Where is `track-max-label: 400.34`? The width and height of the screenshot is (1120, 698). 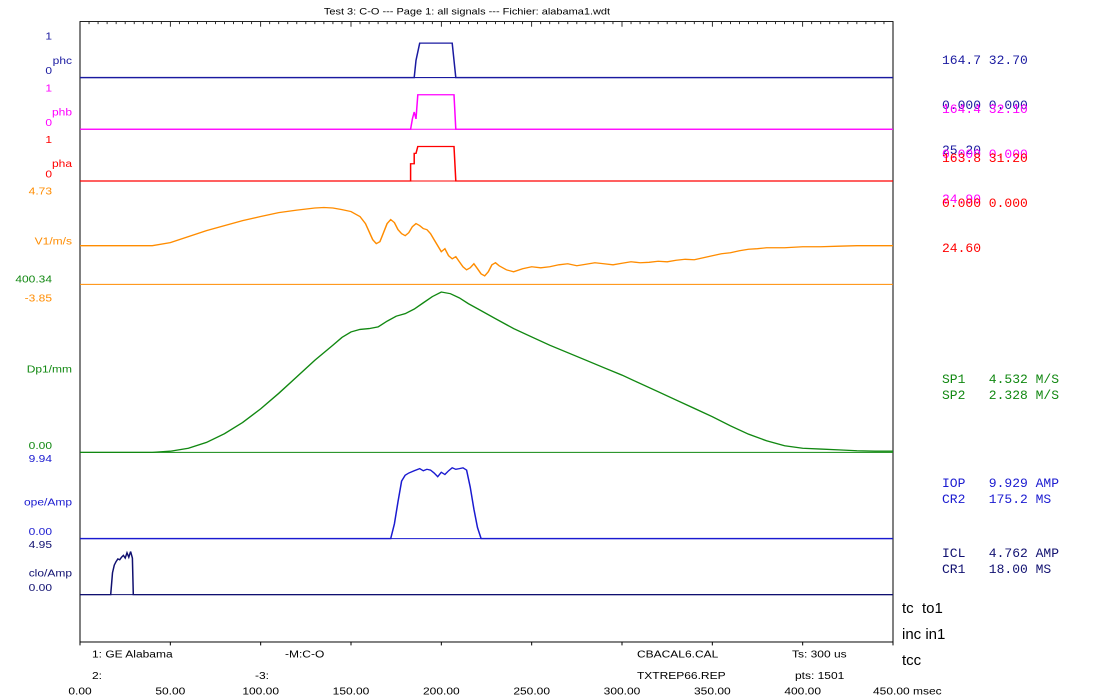
track-max-label: 400.34 is located at coordinates (33, 279).